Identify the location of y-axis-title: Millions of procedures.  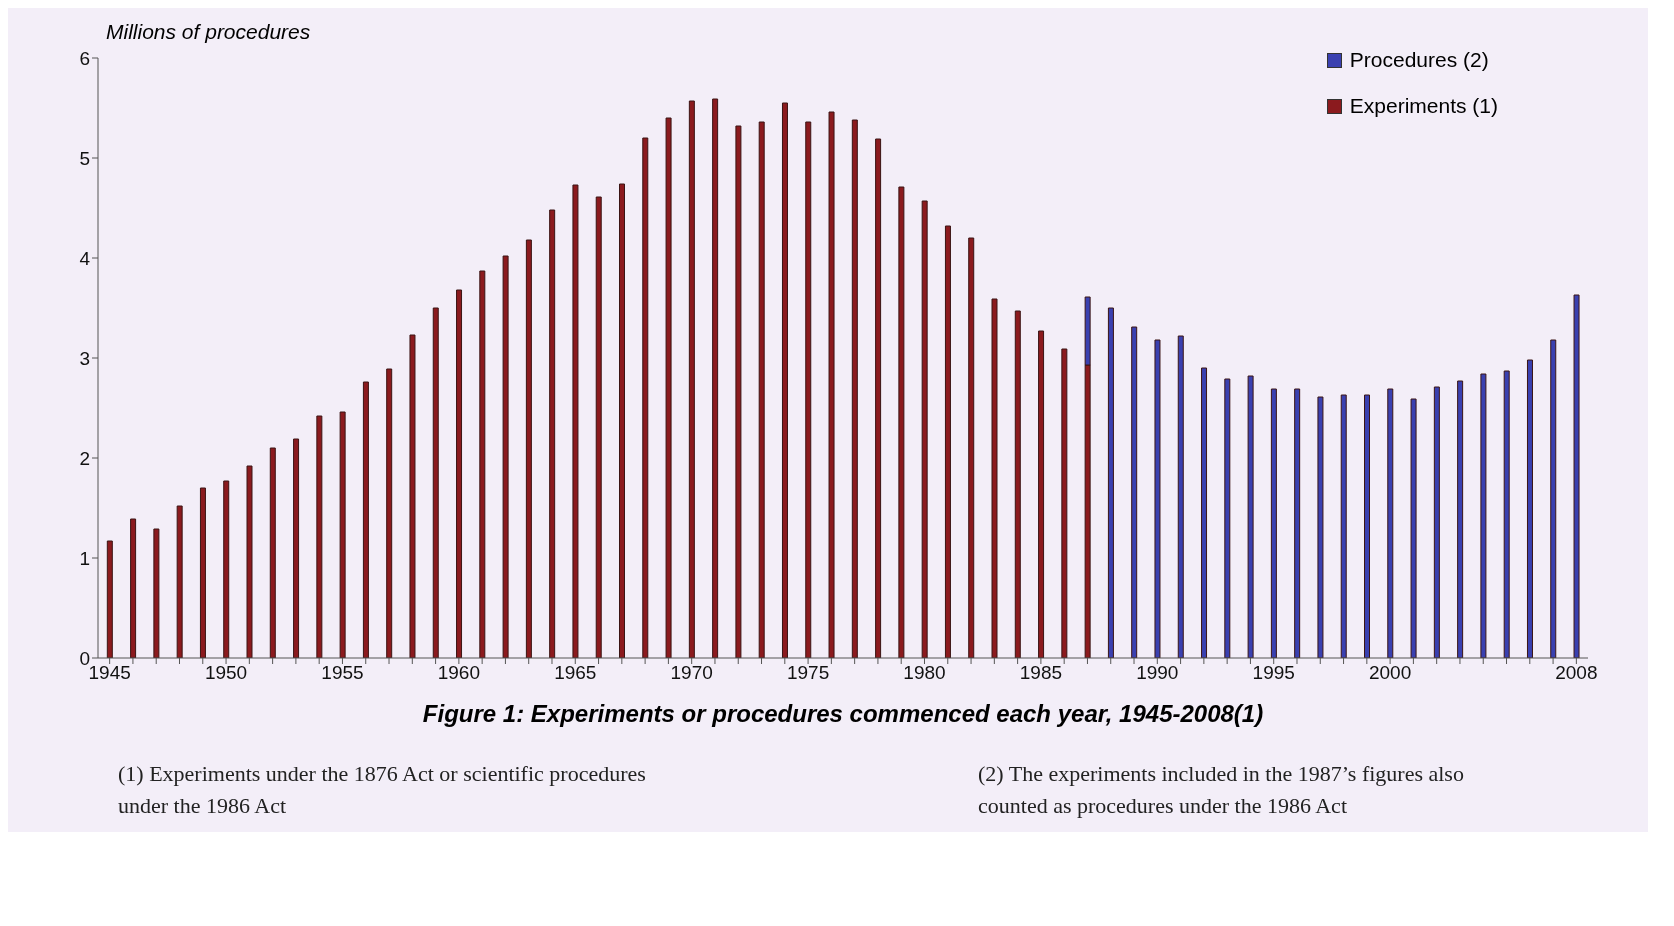
(208, 32).